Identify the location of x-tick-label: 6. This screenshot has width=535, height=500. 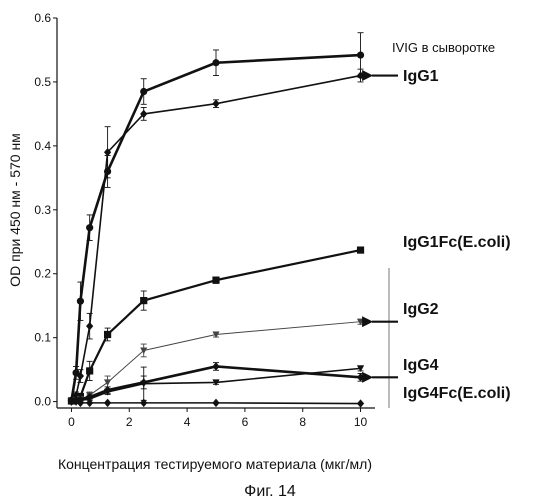
(245, 422).